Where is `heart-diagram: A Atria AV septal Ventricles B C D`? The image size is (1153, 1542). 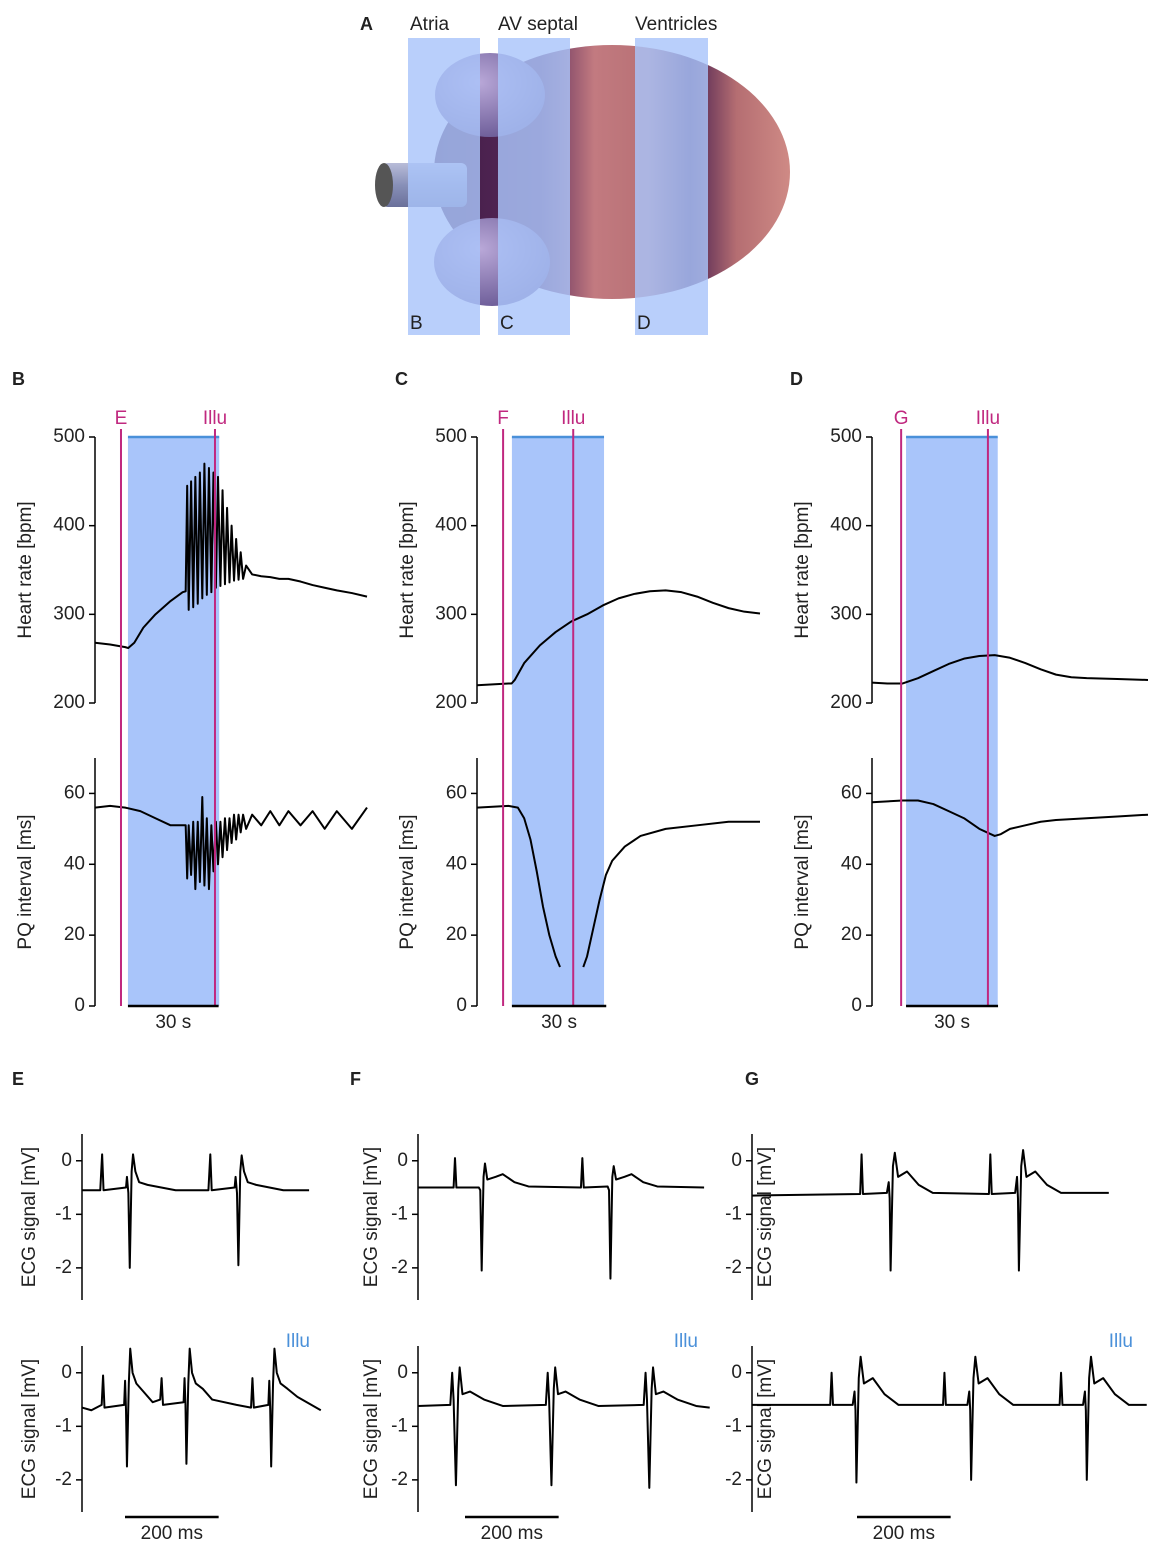 heart-diagram: A Atria AV septal Ventricles B C D is located at coordinates (575, 174).